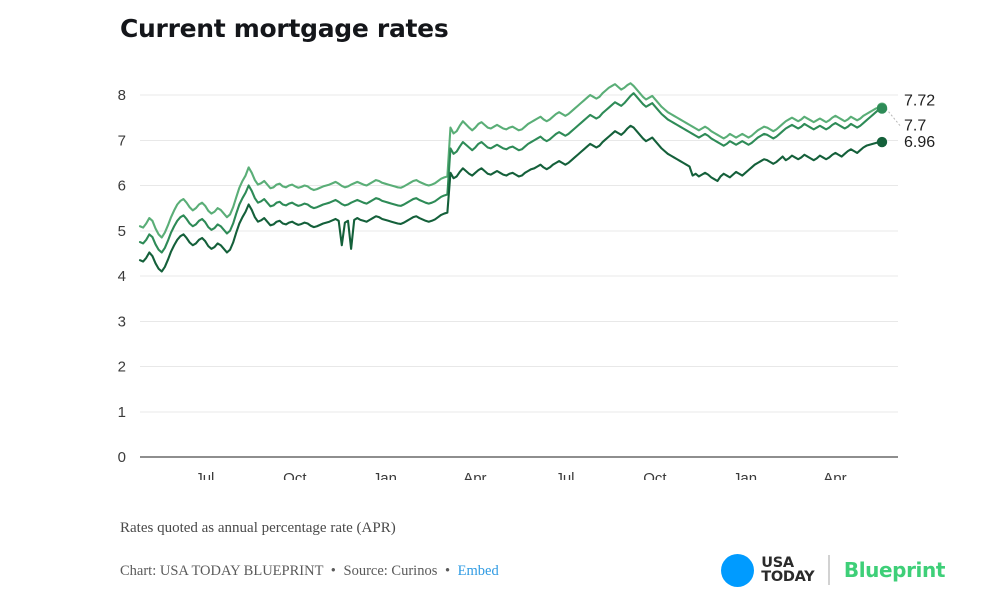  What do you see at coordinates (833, 570) in the screenshot?
I see `brand-lockup: USA TODAY Blueprint` at bounding box center [833, 570].